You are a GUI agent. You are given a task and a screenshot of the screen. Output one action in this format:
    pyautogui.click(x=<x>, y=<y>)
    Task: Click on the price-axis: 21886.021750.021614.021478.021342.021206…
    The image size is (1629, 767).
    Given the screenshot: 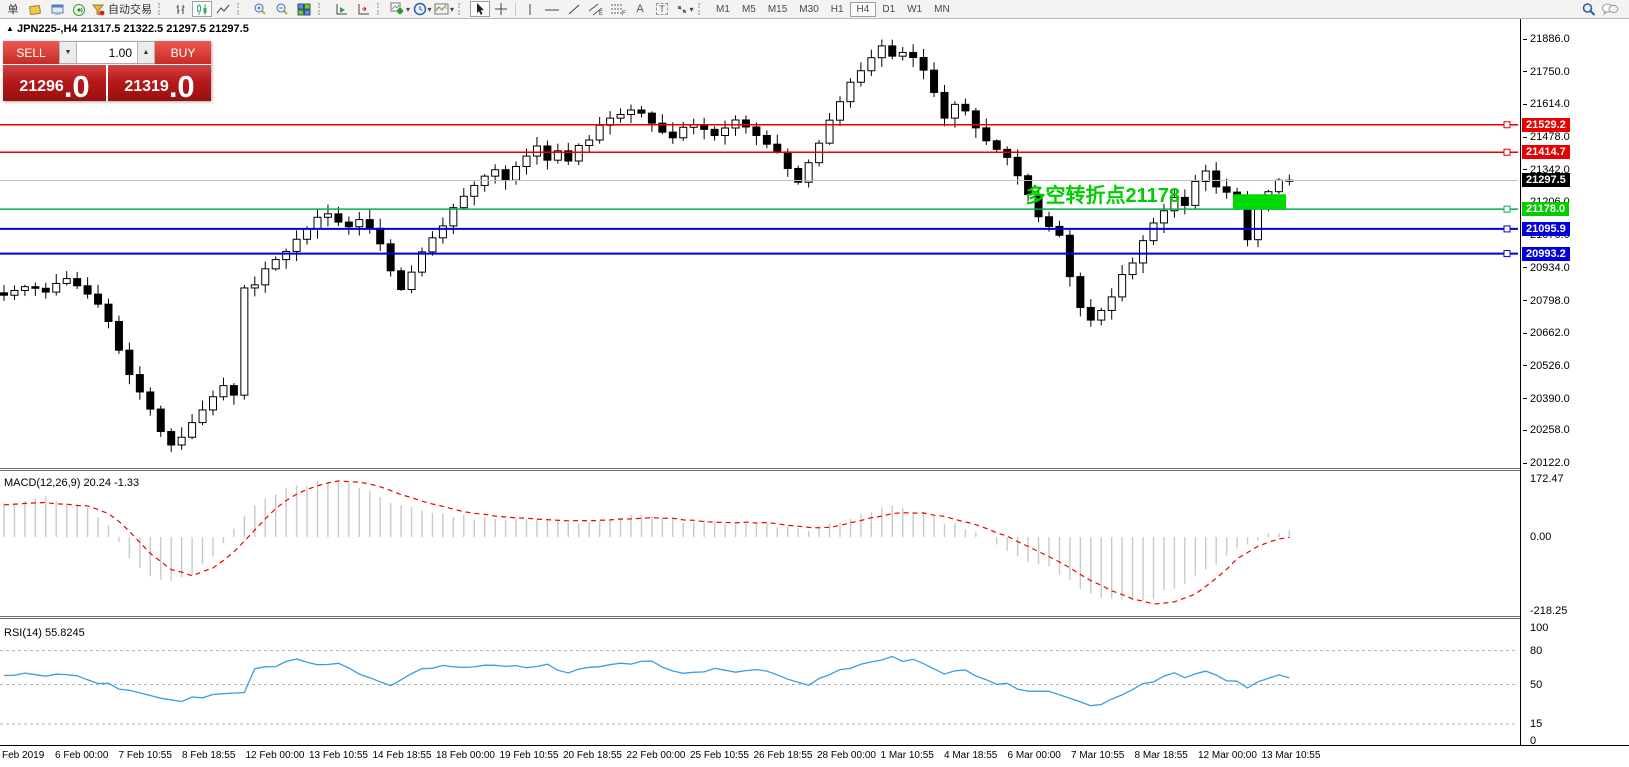 What is the action you would take?
    pyautogui.click(x=1574, y=383)
    